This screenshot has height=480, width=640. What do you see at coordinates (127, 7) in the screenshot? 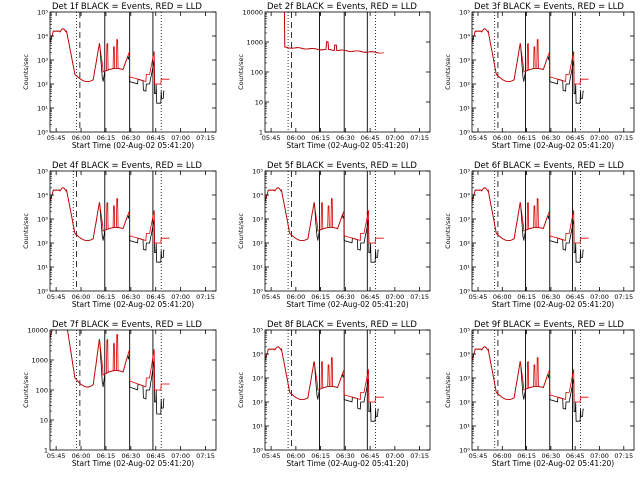
I see `panel-title: Det 1f BLACK = Events, RED = LLD` at bounding box center [127, 7].